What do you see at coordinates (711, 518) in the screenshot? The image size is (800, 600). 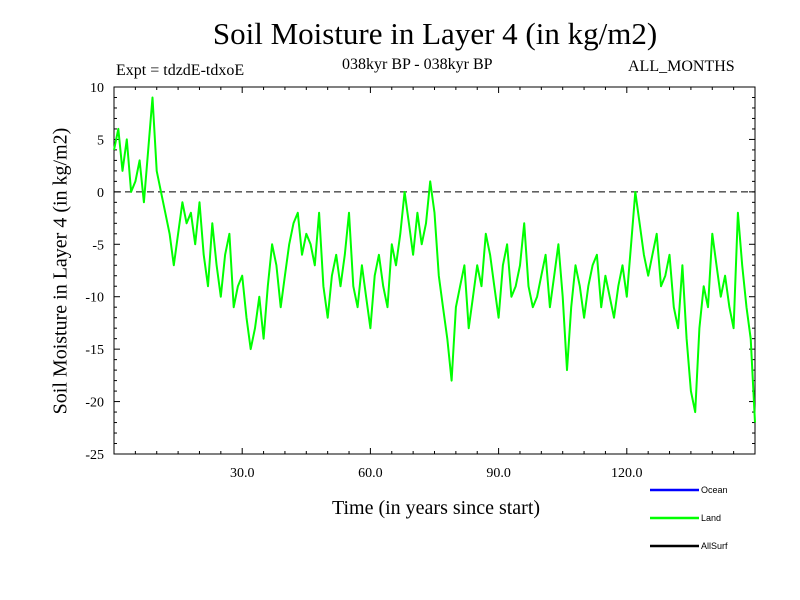 I see `legend-label-land: Land` at bounding box center [711, 518].